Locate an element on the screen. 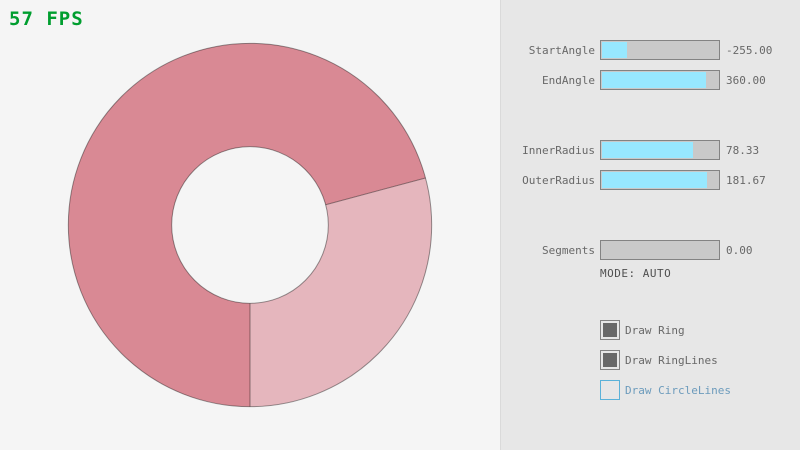 This screenshot has width=800, height=450. panel-divider is located at coordinates (500, 225).